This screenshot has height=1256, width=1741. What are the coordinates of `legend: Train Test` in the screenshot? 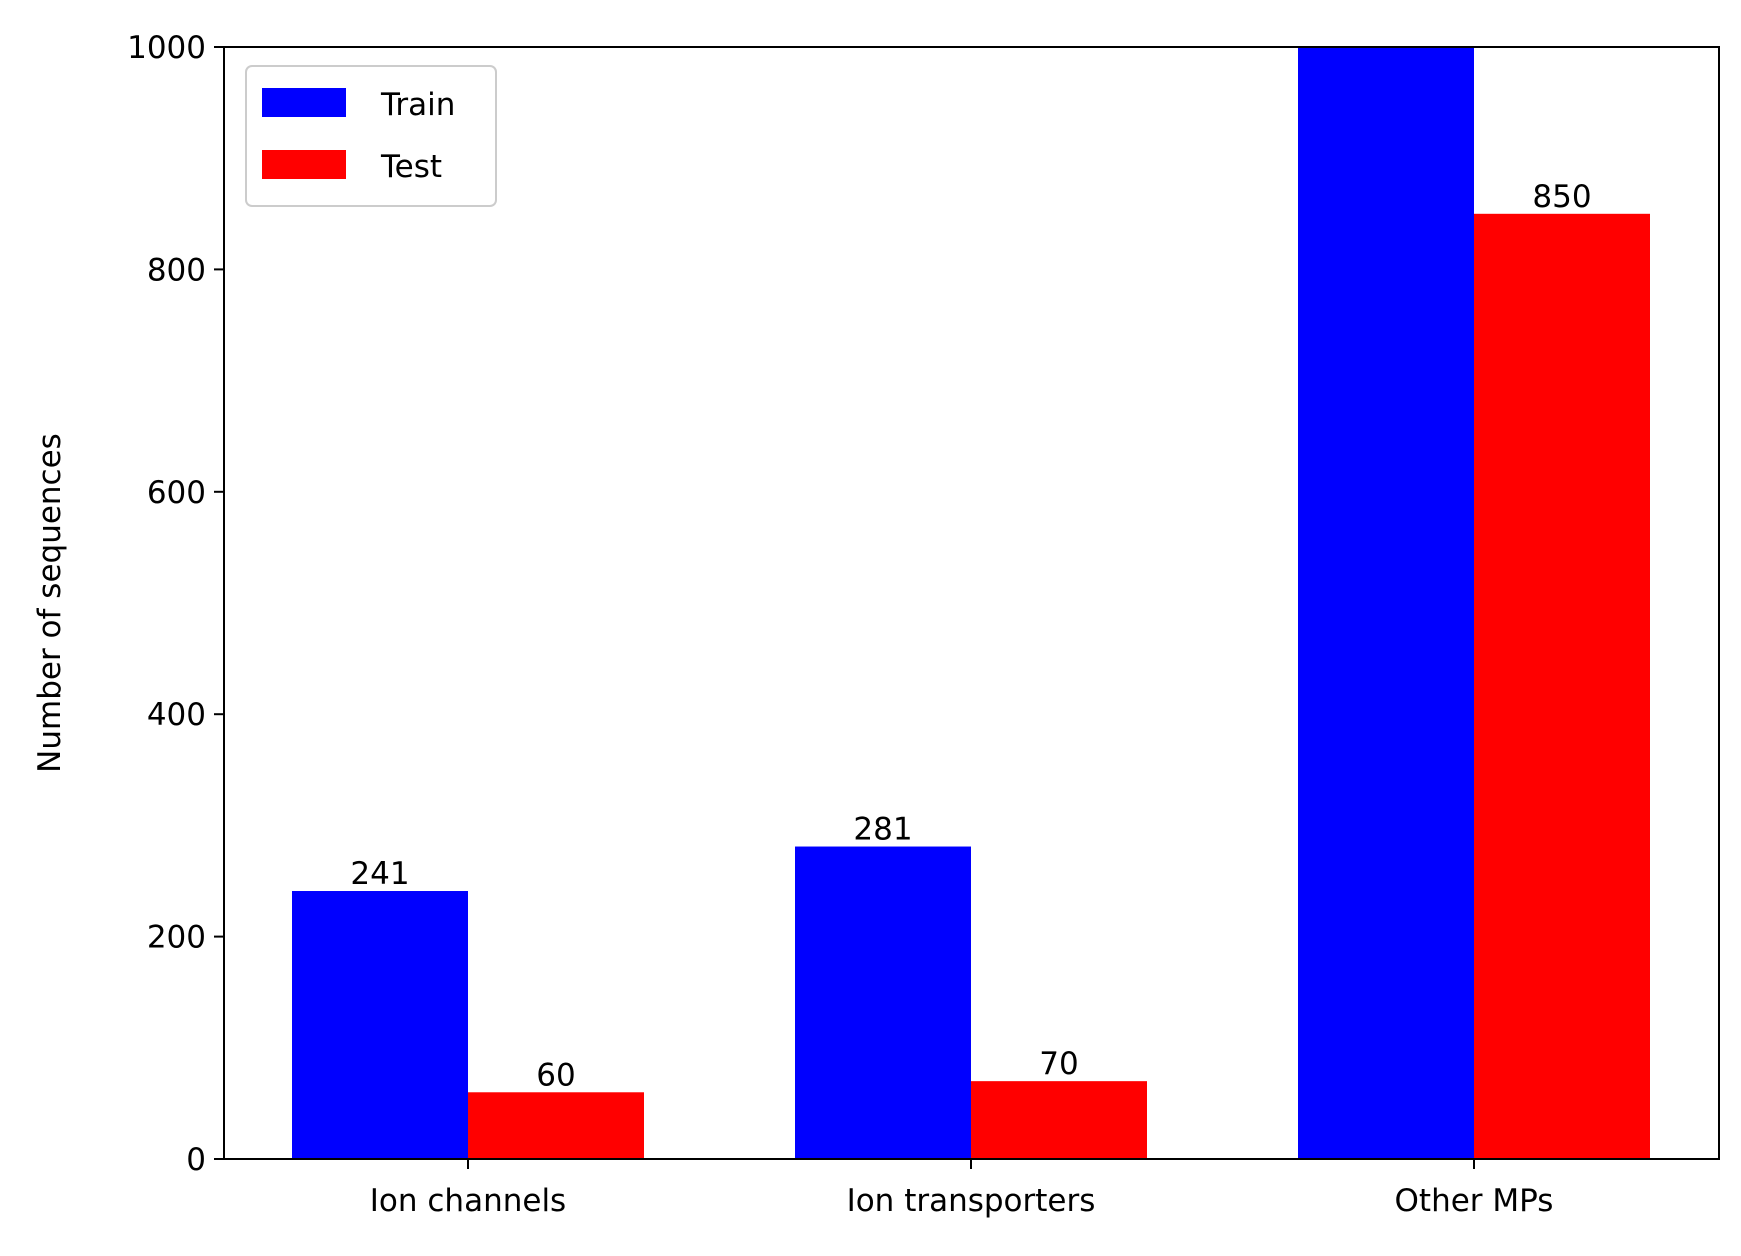 It's located at (371, 136).